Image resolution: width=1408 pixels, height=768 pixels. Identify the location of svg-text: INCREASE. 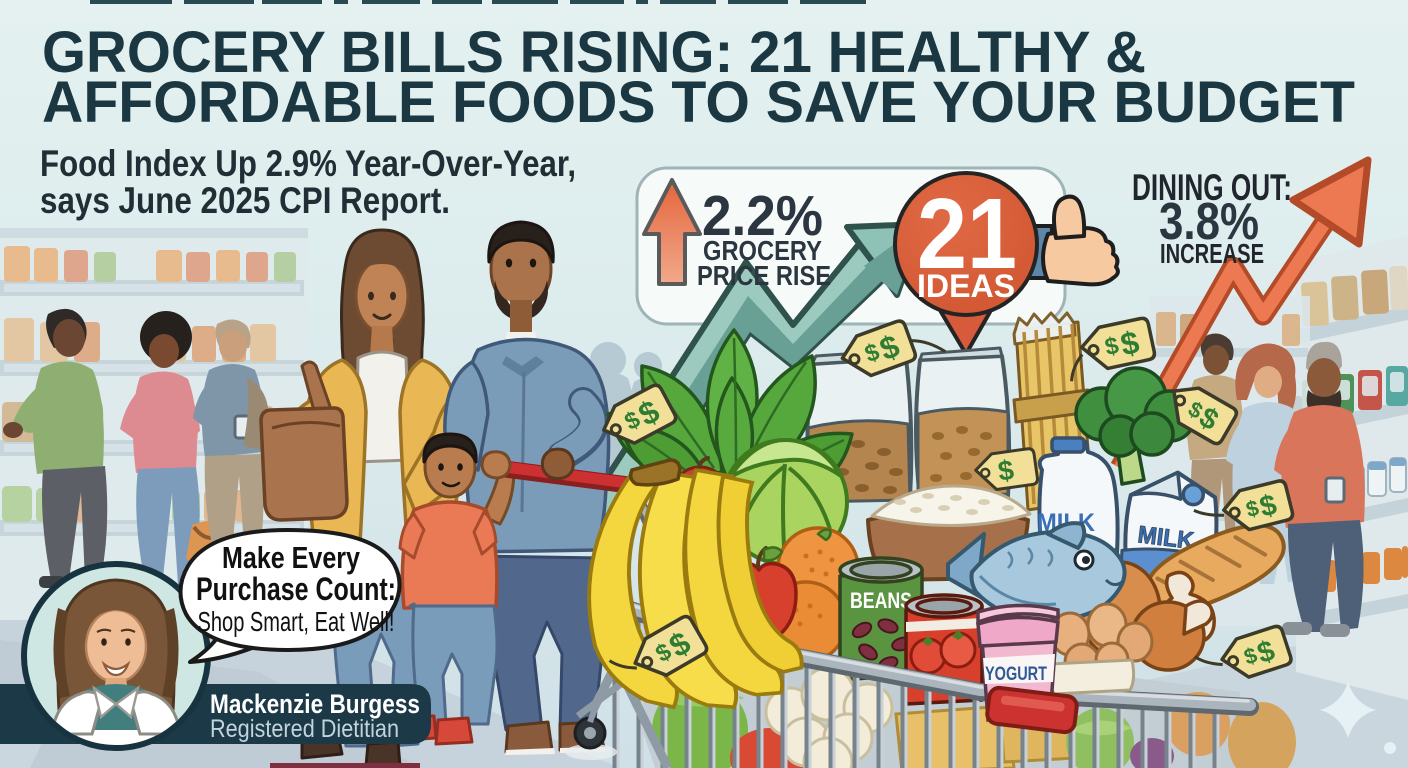
(1212, 253).